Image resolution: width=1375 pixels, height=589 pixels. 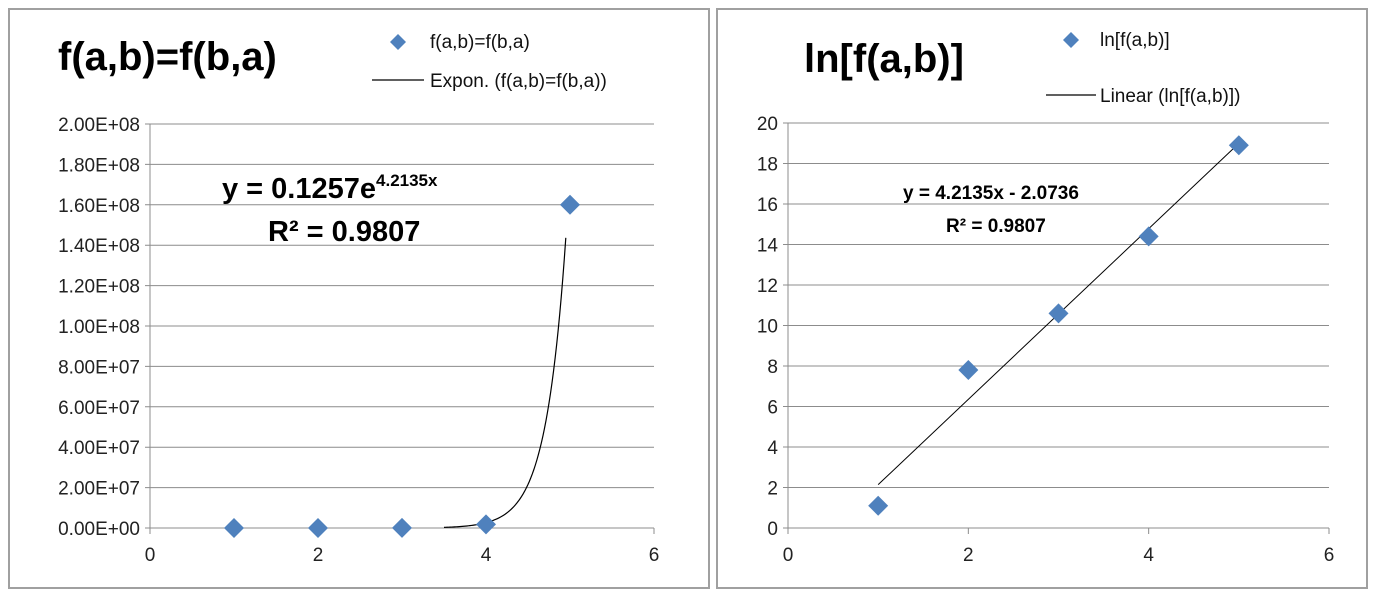 I want to click on legend-series-label: f(a,b)=f(b,a), so click(x=480, y=42).